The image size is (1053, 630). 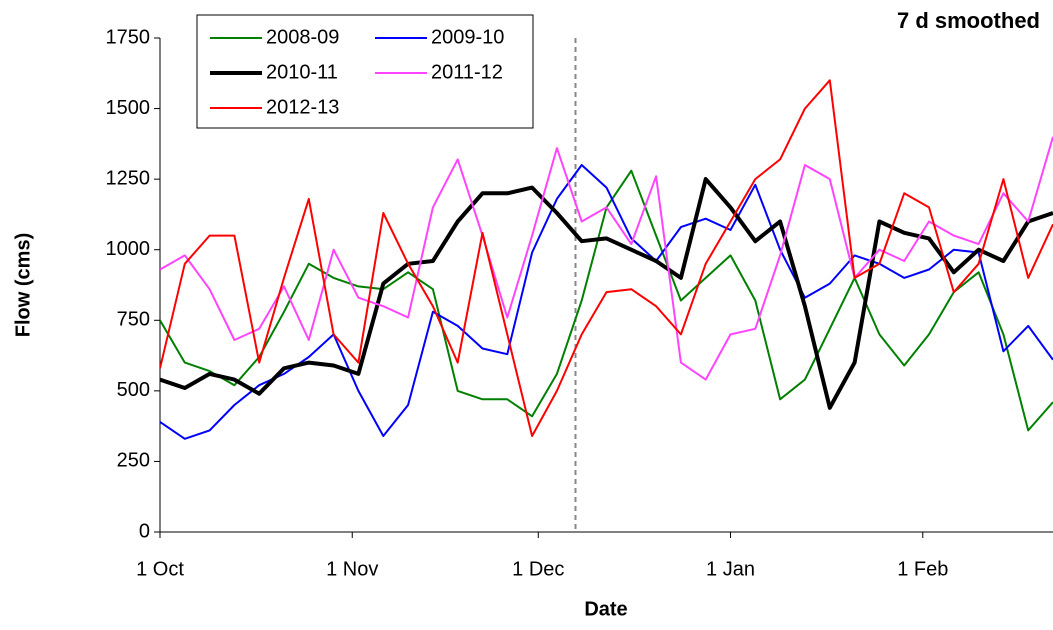 What do you see at coordinates (128, 108) in the screenshot?
I see `y-tick-label: 1500` at bounding box center [128, 108].